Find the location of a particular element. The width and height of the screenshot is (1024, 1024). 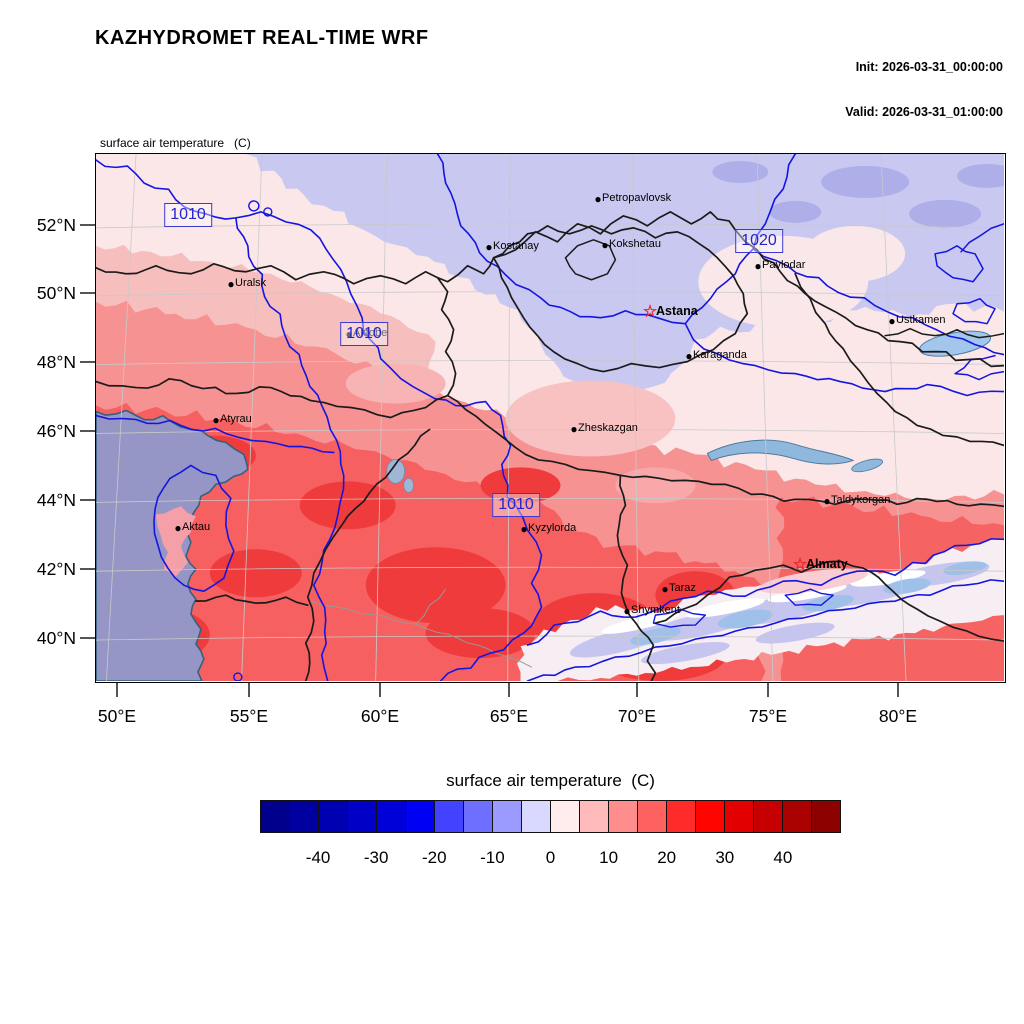

colorbar-tick-label: -20 is located at coordinates (434, 857).